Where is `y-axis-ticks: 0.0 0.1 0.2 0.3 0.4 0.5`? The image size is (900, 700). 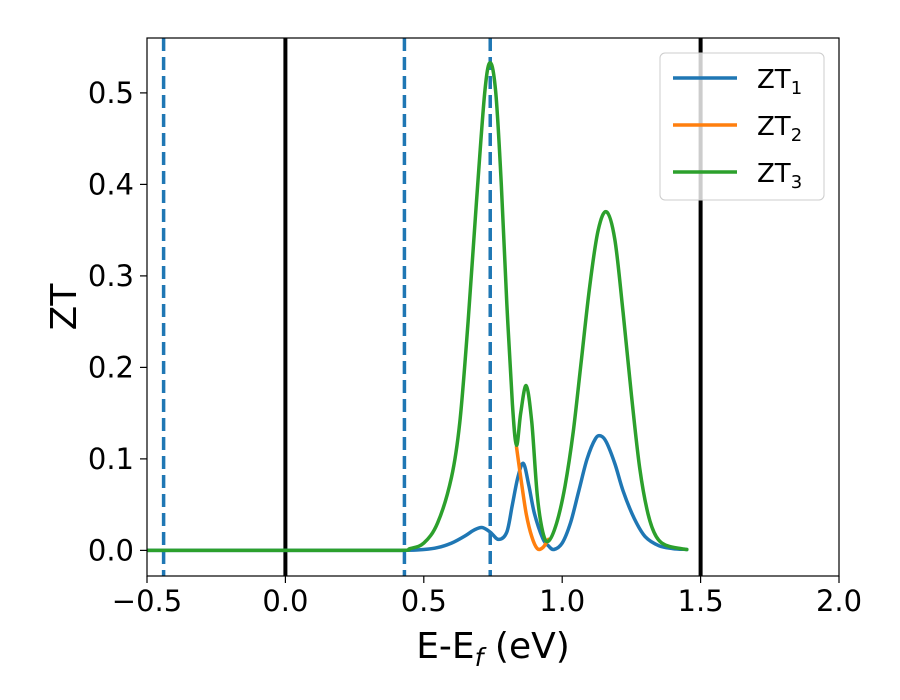
y-axis-ticks: 0.0 0.1 0.2 0.3 0.4 0.5 is located at coordinates (117, 321).